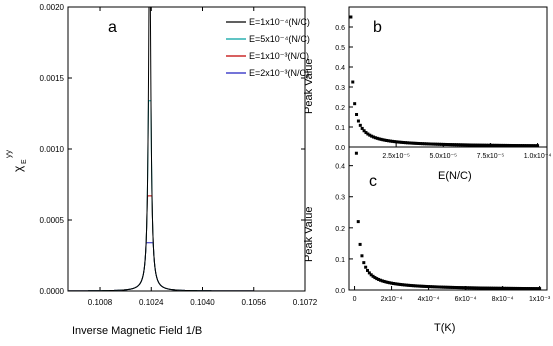  What do you see at coordinates (52, 220) in the screenshot?
I see `panel-a-y-tick-label: 0.0005` at bounding box center [52, 220].